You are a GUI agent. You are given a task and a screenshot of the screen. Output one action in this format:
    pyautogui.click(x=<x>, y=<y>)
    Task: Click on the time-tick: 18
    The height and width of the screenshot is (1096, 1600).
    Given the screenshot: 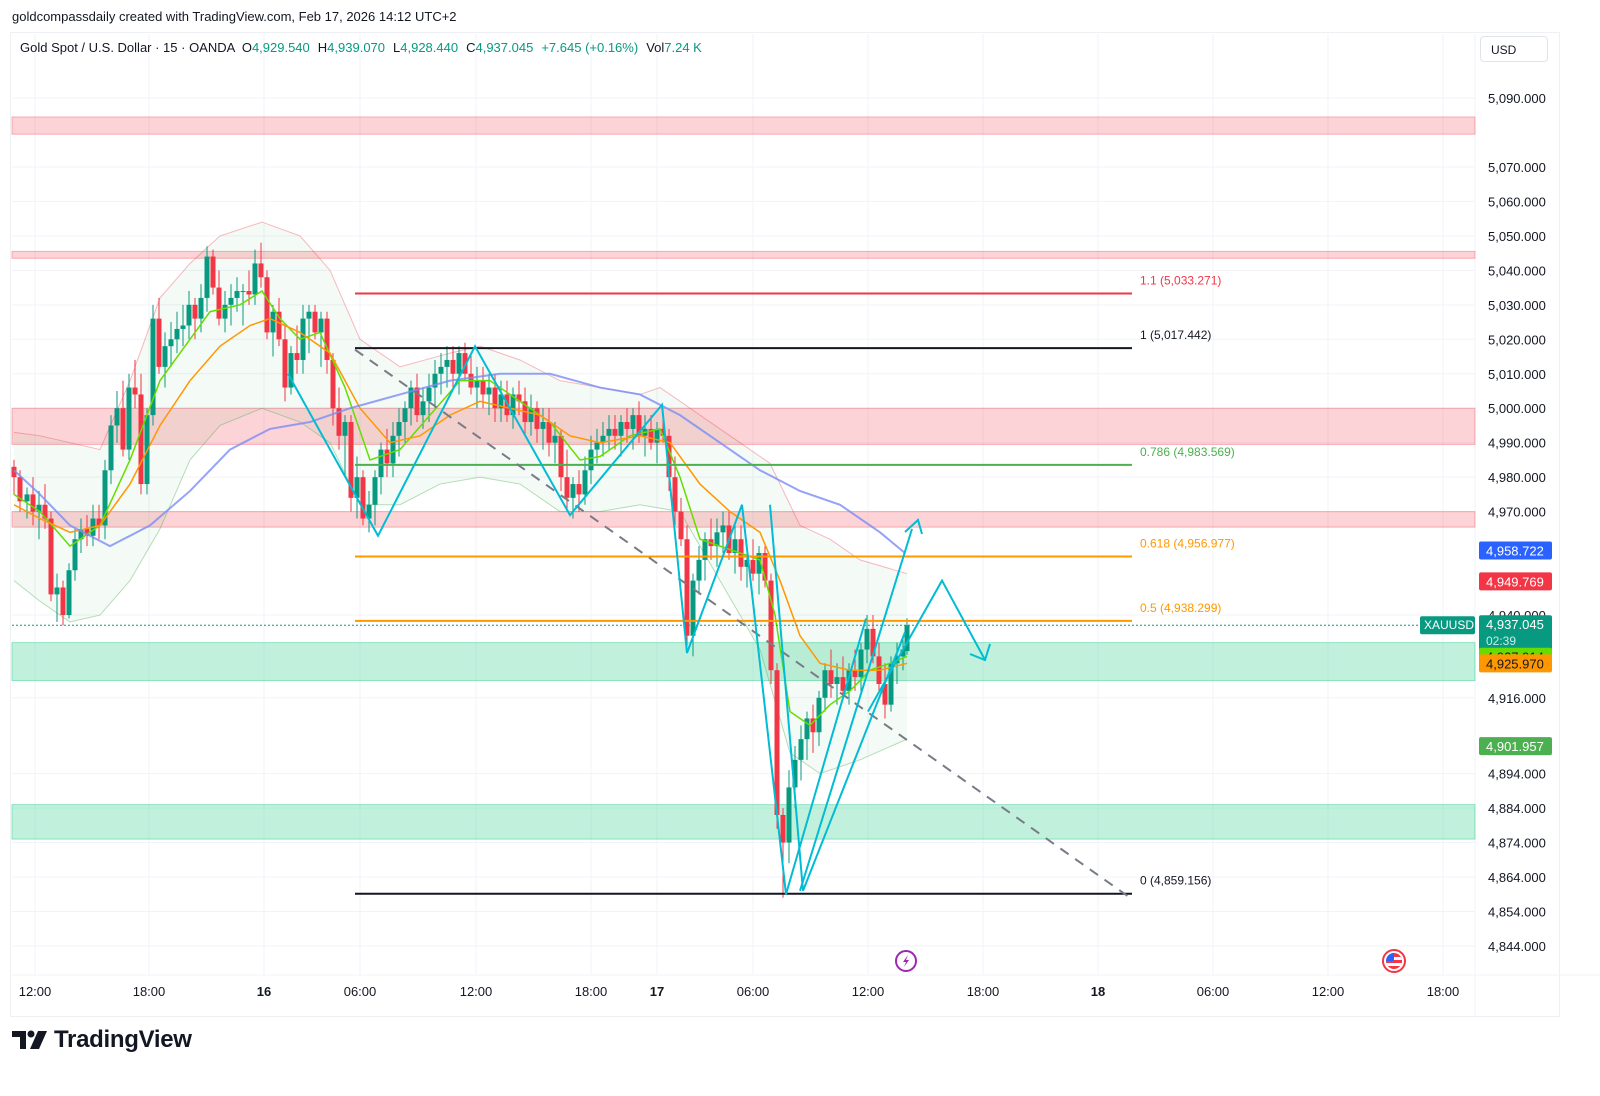 What is the action you would take?
    pyautogui.click(x=1098, y=991)
    